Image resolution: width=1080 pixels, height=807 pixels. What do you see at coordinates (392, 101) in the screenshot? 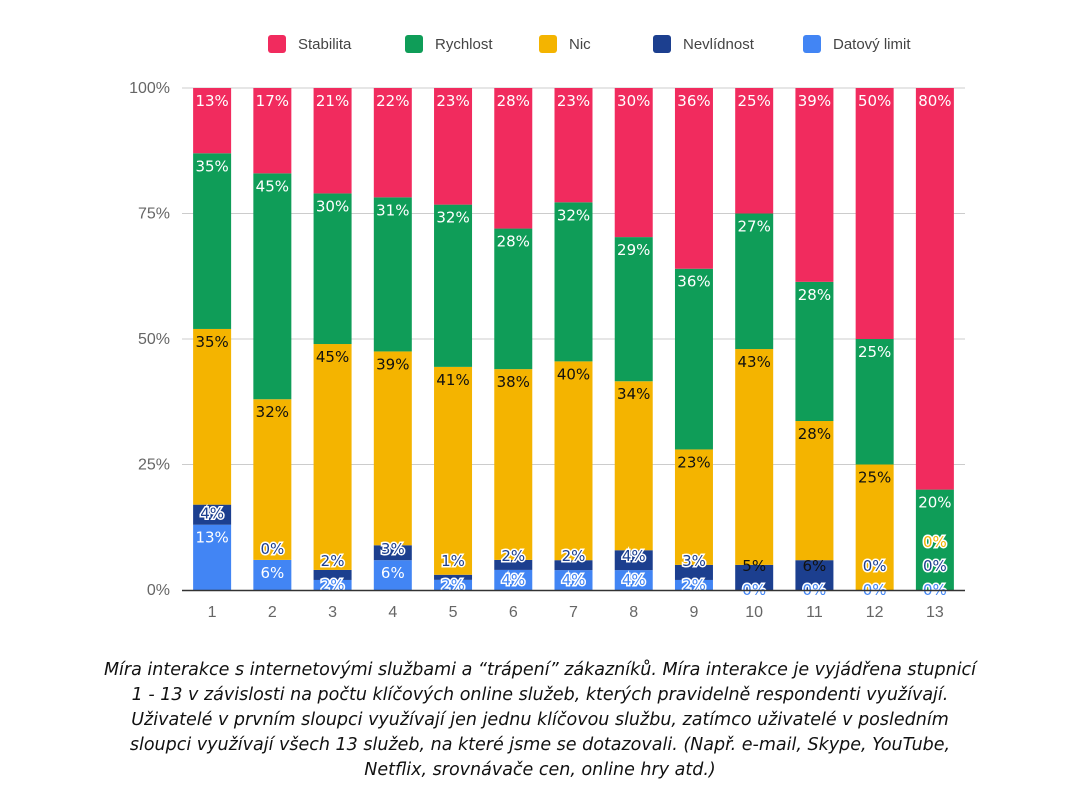
I see `data-label: 22%` at bounding box center [392, 101].